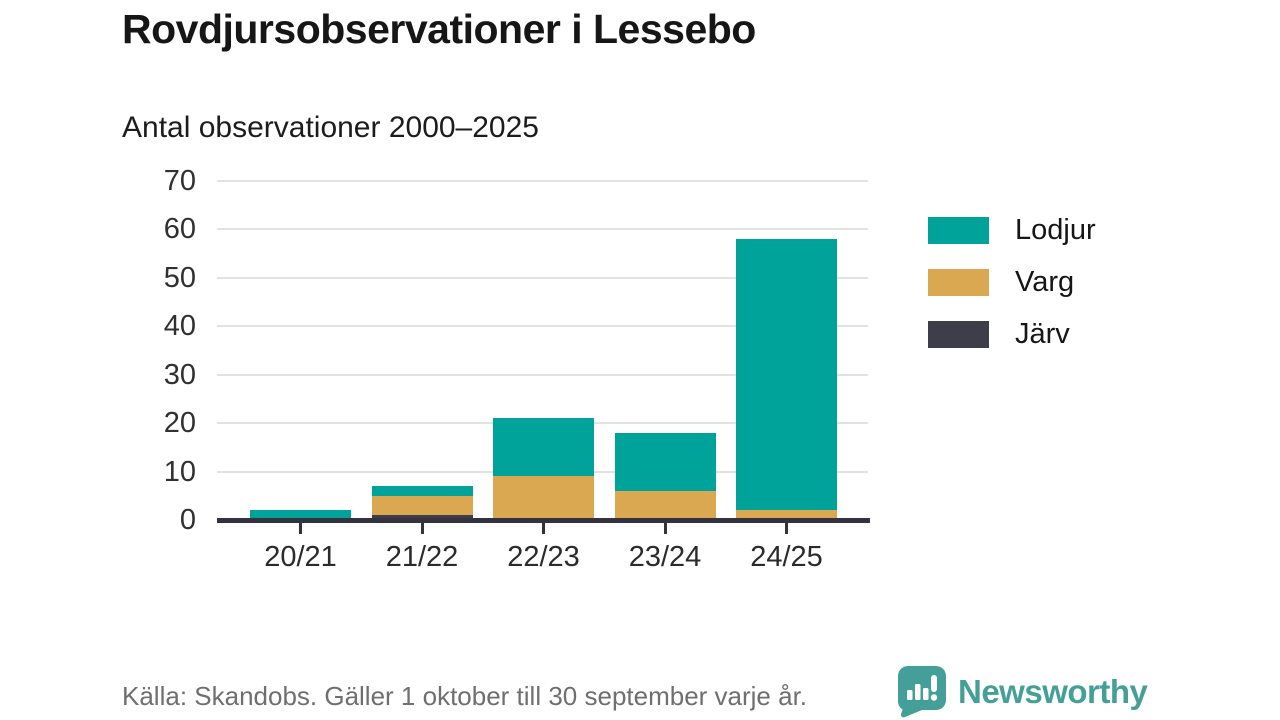 The height and width of the screenshot is (720, 1280). Describe the element at coordinates (422, 491) in the screenshot. I see `bar-segment-21-22-lodjur` at that location.